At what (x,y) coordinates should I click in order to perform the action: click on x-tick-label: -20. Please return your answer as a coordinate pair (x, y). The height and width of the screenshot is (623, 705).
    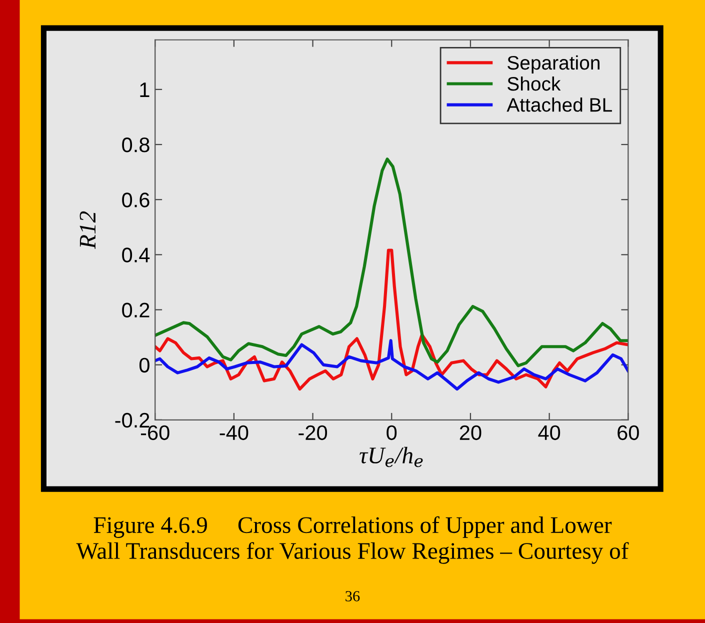
    Looking at the image, I should click on (313, 432).